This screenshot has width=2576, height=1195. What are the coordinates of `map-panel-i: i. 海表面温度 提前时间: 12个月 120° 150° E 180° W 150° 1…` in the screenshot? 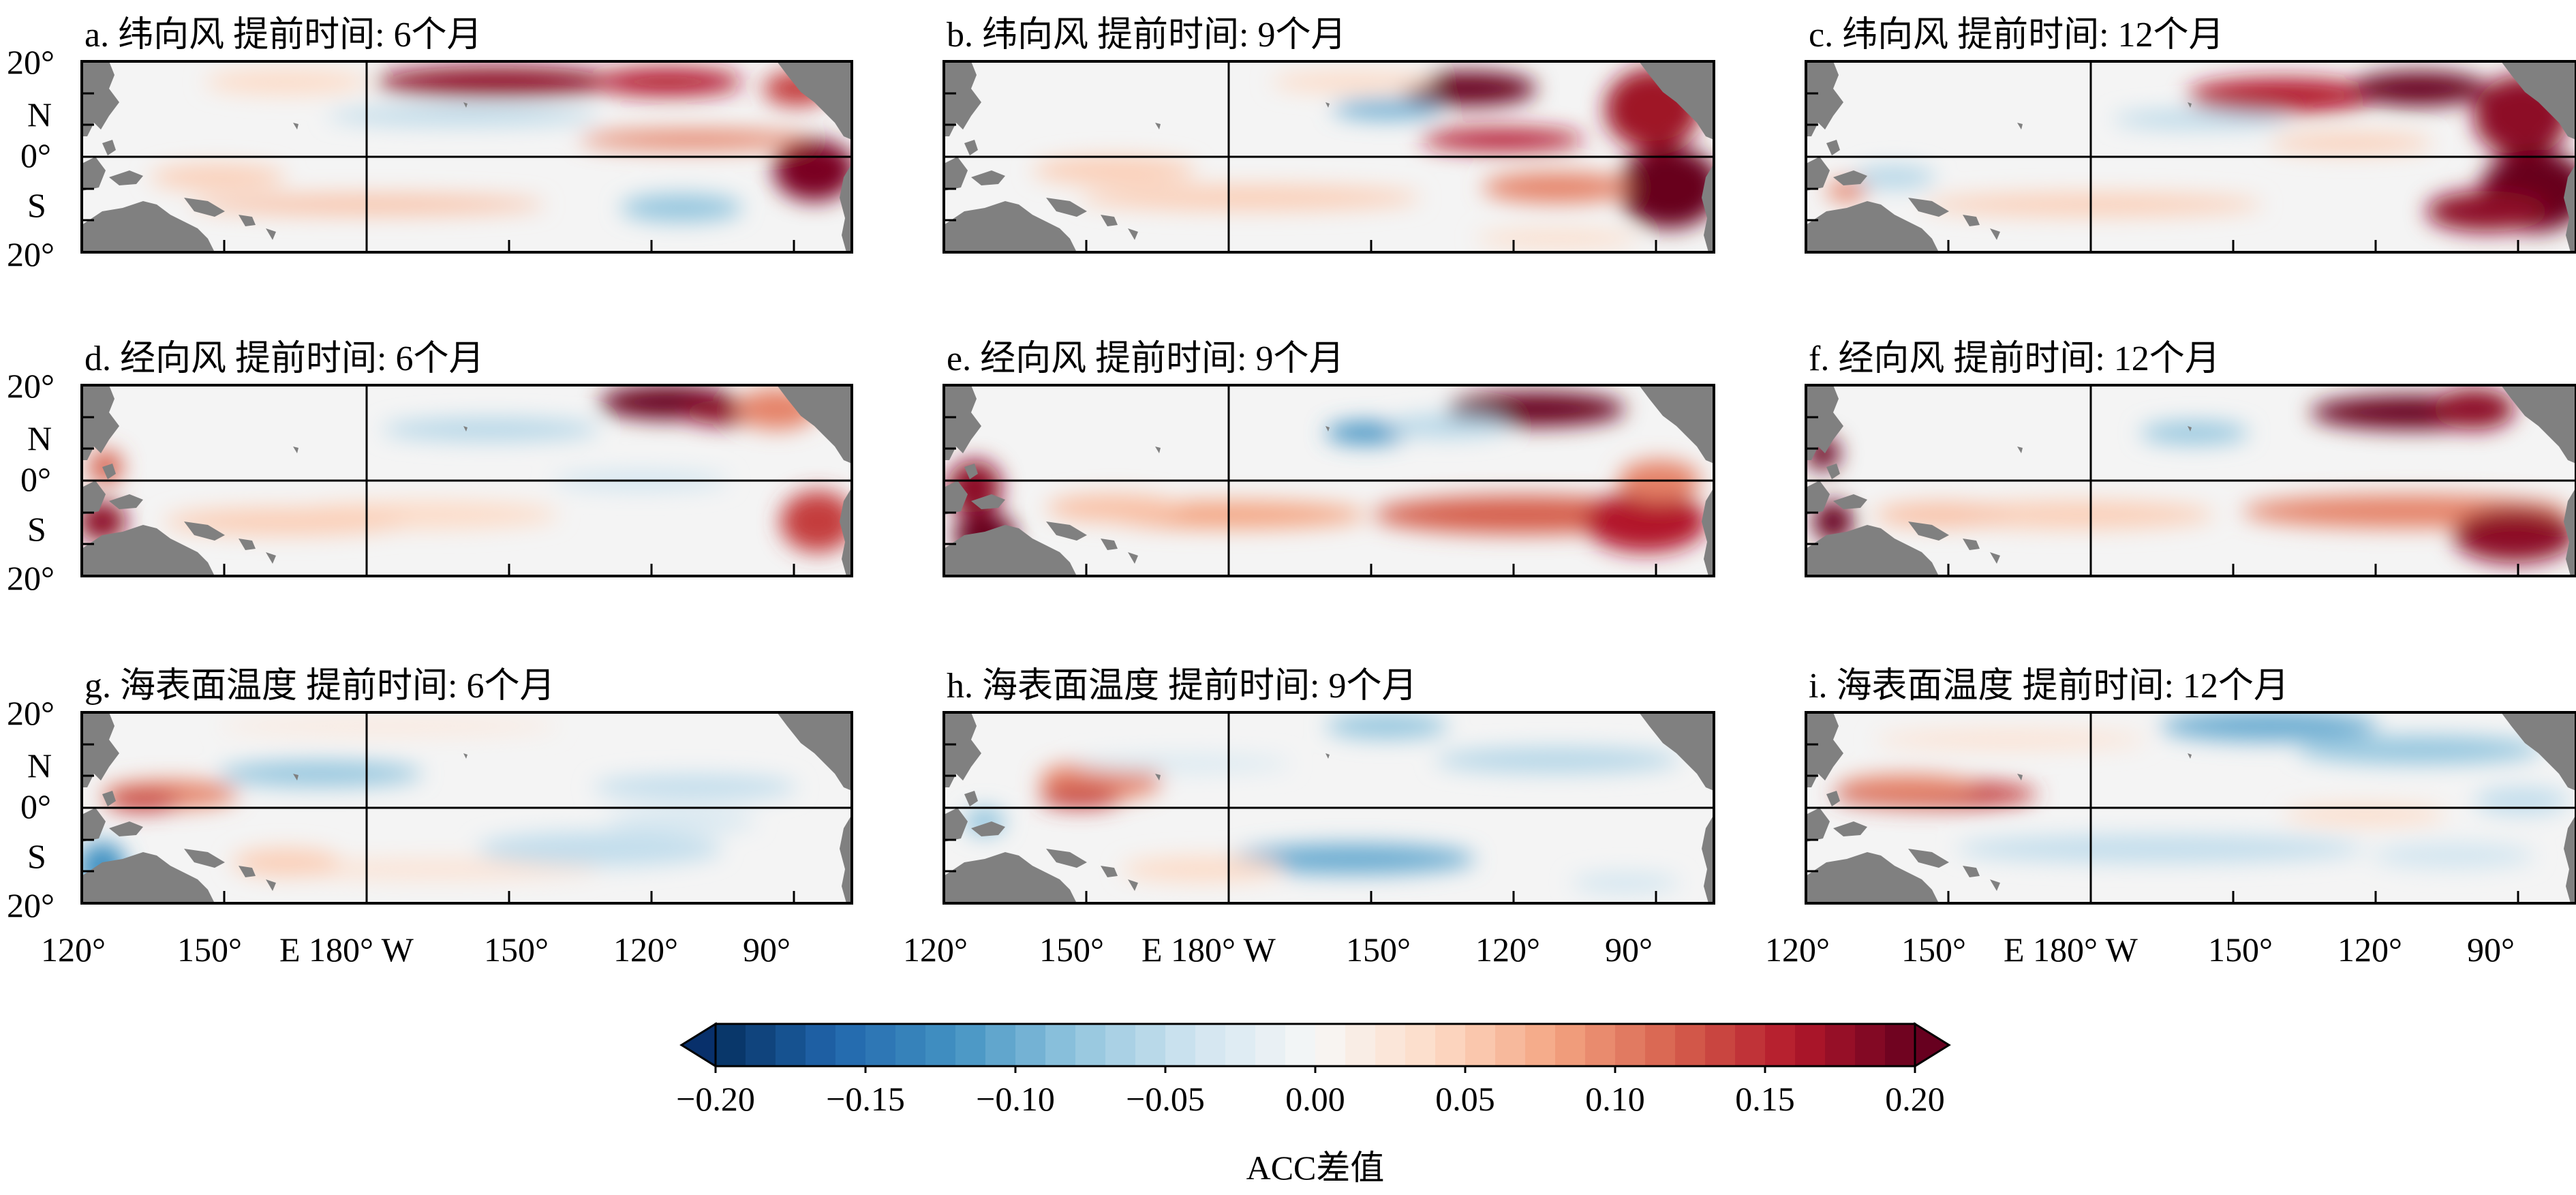 It's located at (2170, 818).